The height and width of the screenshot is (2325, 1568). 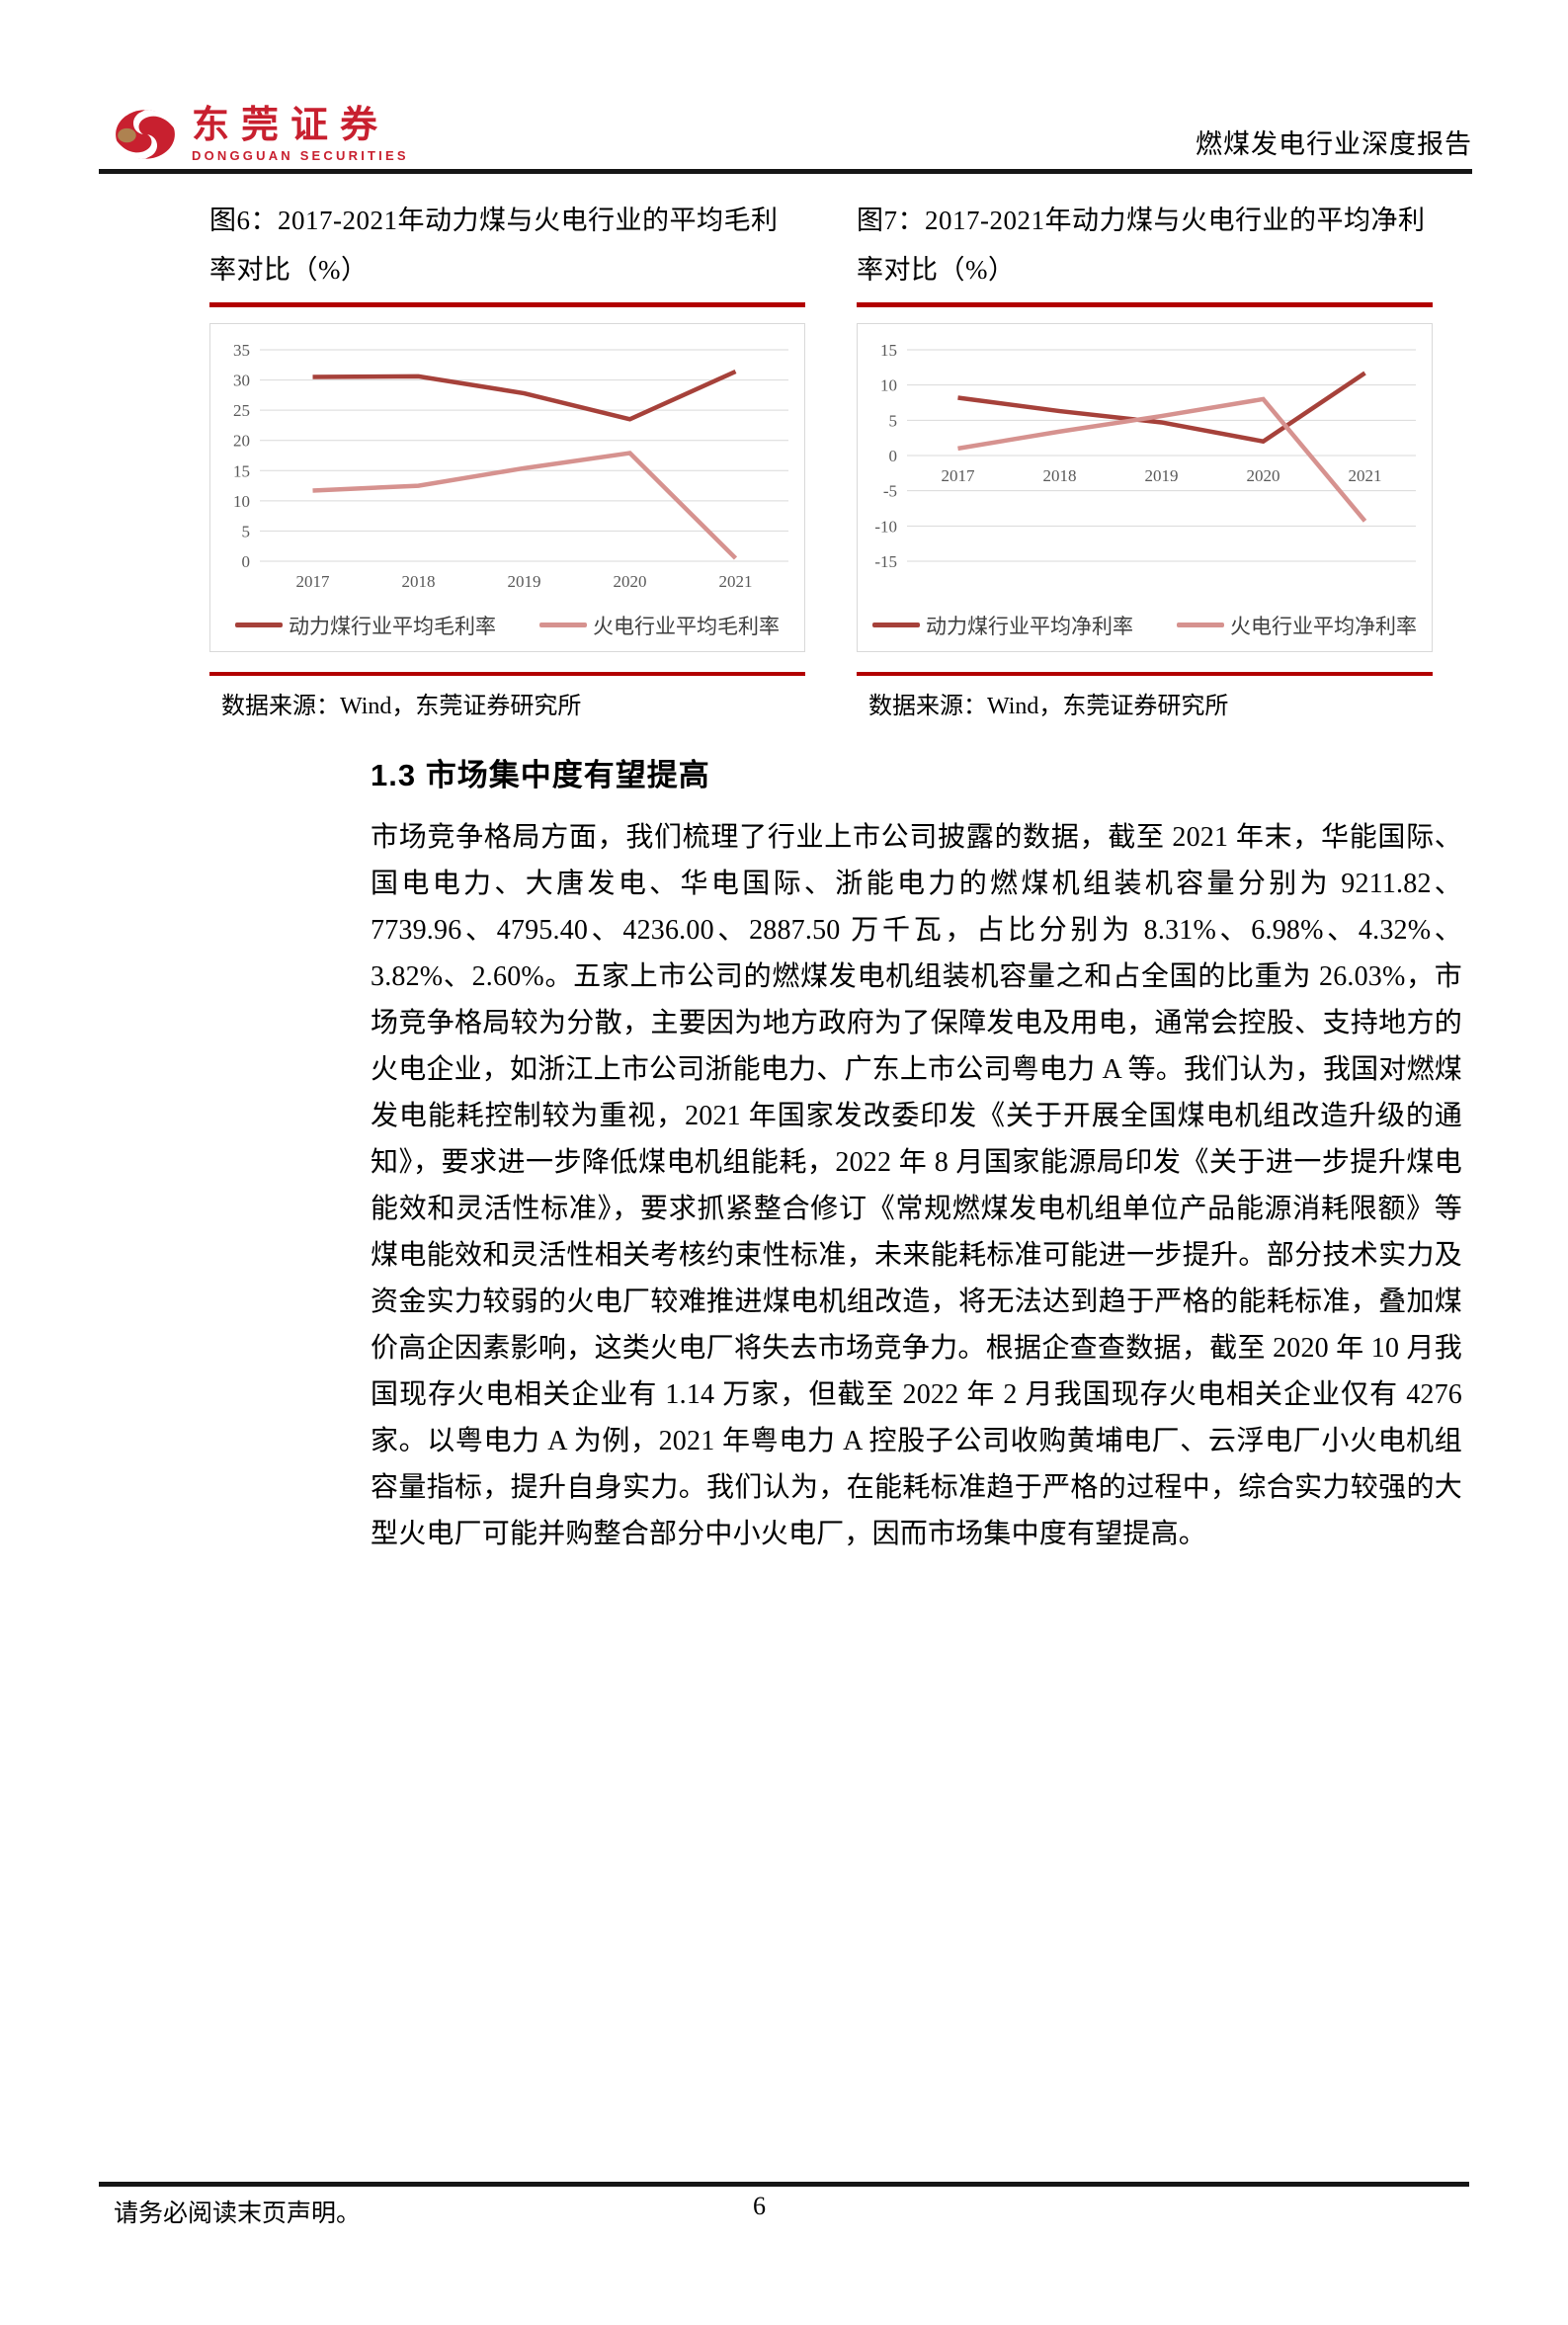 What do you see at coordinates (241, 441) in the screenshot?
I see `svg-text: 20` at bounding box center [241, 441].